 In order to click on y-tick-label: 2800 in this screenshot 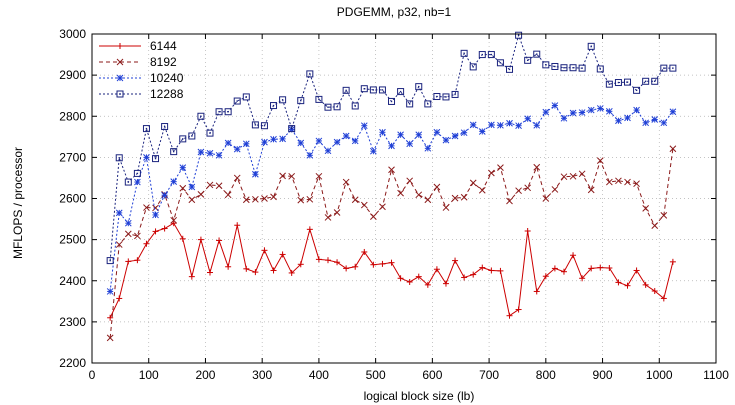, I will do `click(72, 116)`.